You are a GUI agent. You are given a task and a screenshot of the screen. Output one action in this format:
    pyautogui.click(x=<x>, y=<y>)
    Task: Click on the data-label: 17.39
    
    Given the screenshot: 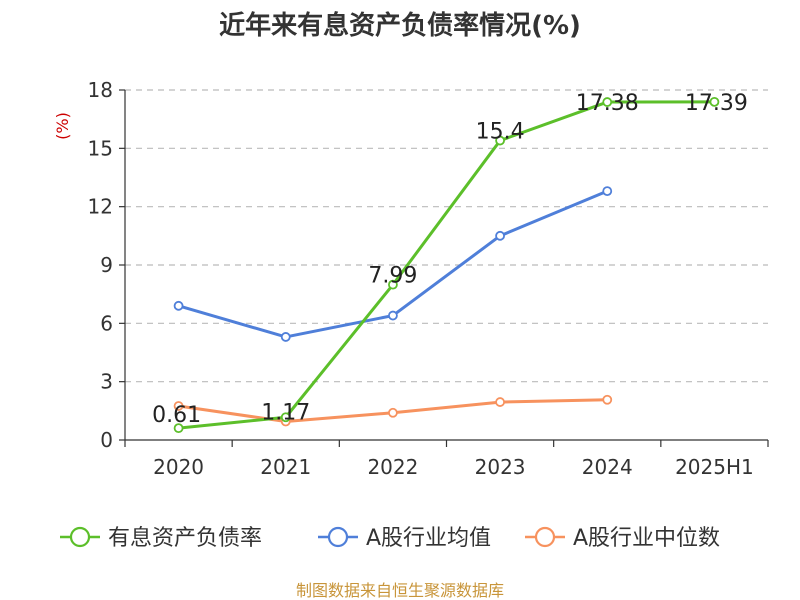 What is the action you would take?
    pyautogui.click(x=716, y=103)
    